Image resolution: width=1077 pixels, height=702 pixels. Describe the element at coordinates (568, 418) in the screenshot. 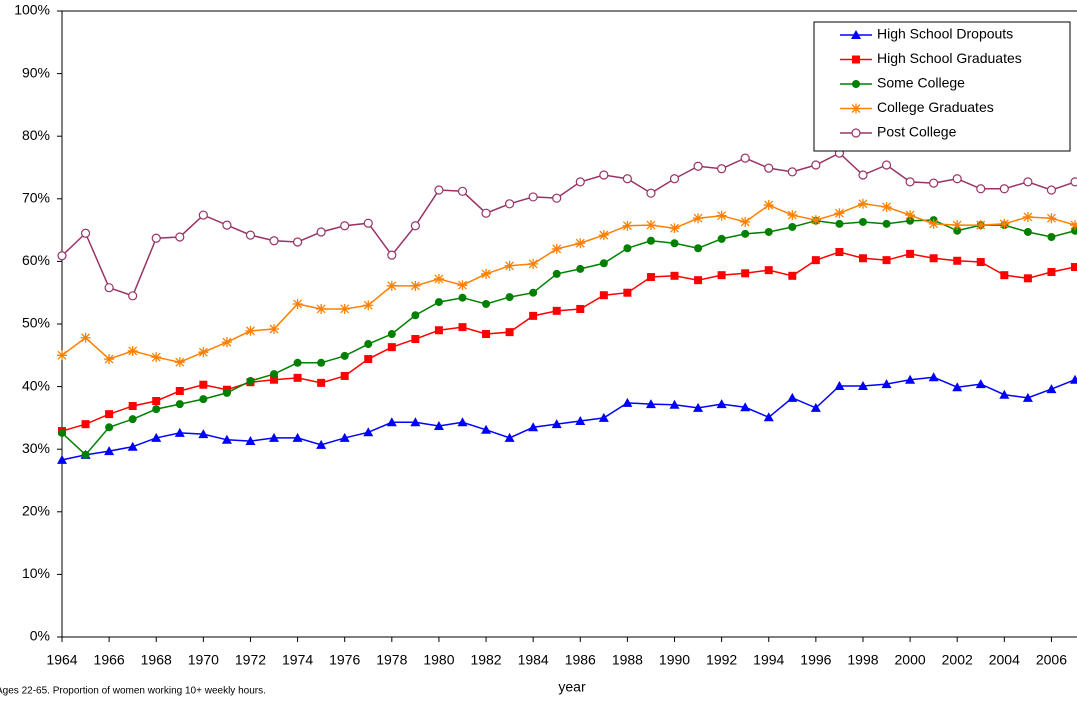

I see `series-line` at that location.